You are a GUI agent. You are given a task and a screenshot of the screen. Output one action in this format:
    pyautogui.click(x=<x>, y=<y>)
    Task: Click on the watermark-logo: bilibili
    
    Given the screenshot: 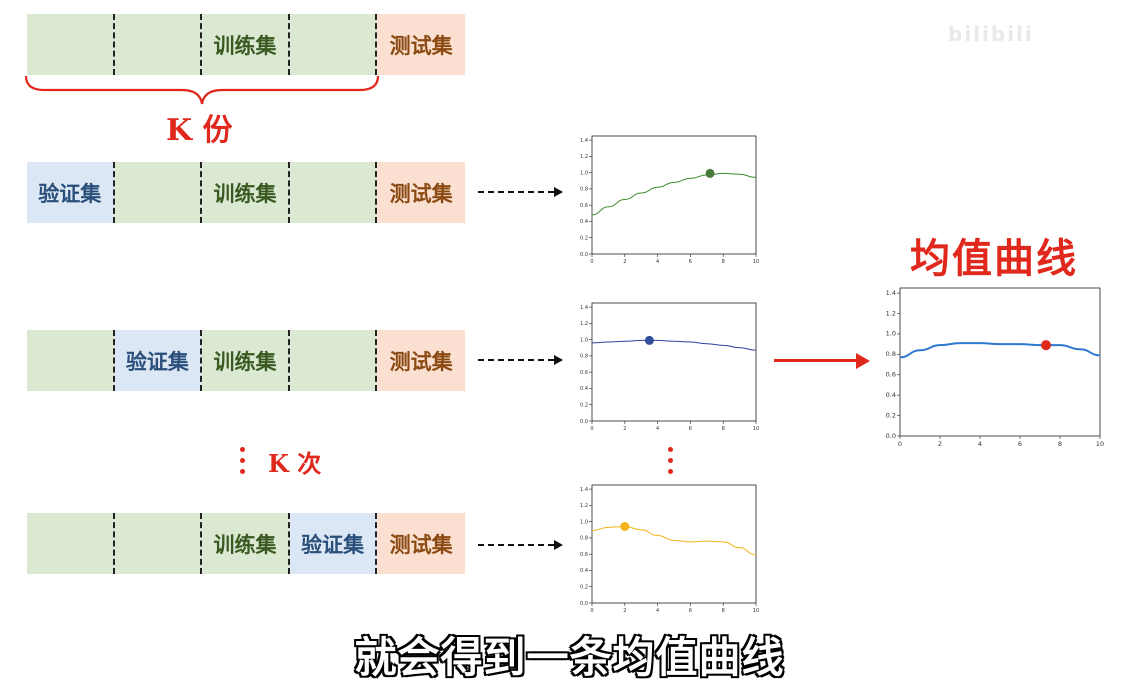 What is the action you would take?
    pyautogui.click(x=991, y=34)
    